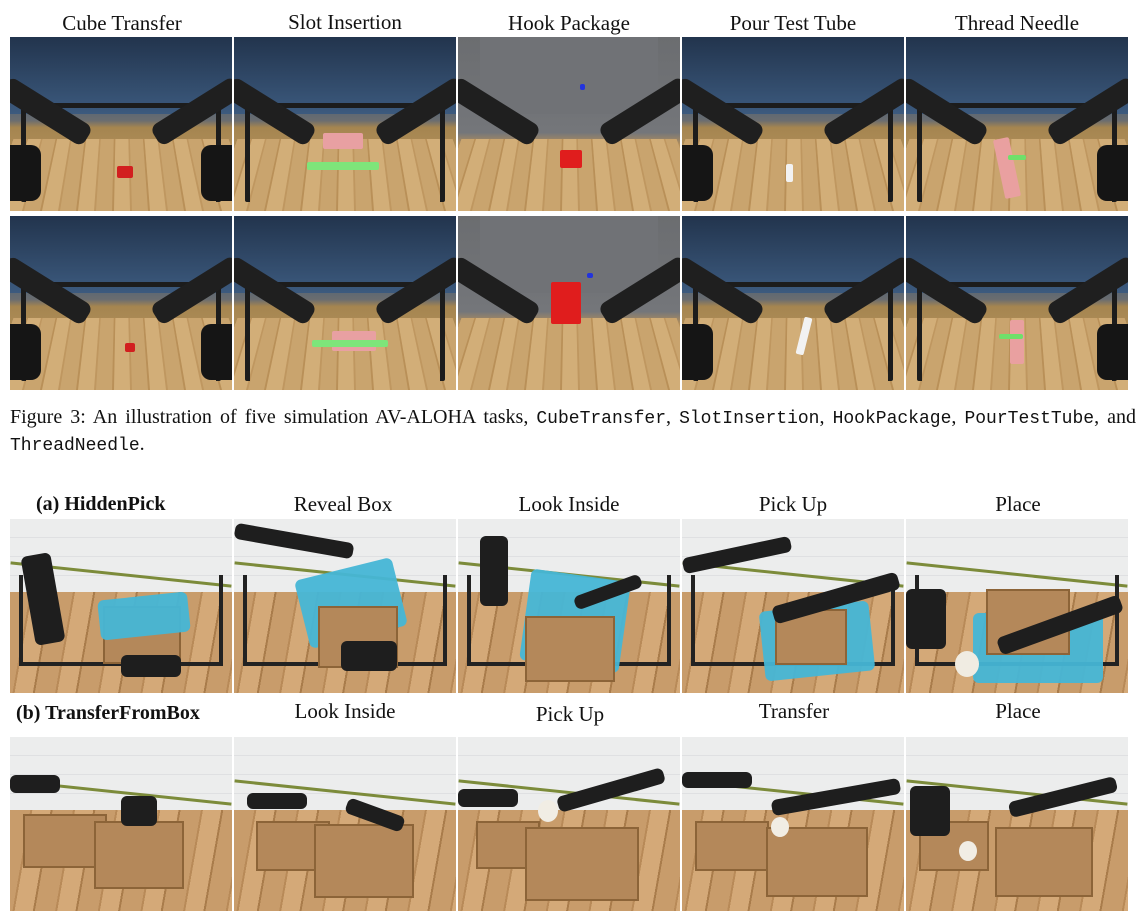 The height and width of the screenshot is (921, 1138). What do you see at coordinates (108, 713) in the screenshot?
I see `row-label-transfer-from-box: (b) TransferFromBox` at bounding box center [108, 713].